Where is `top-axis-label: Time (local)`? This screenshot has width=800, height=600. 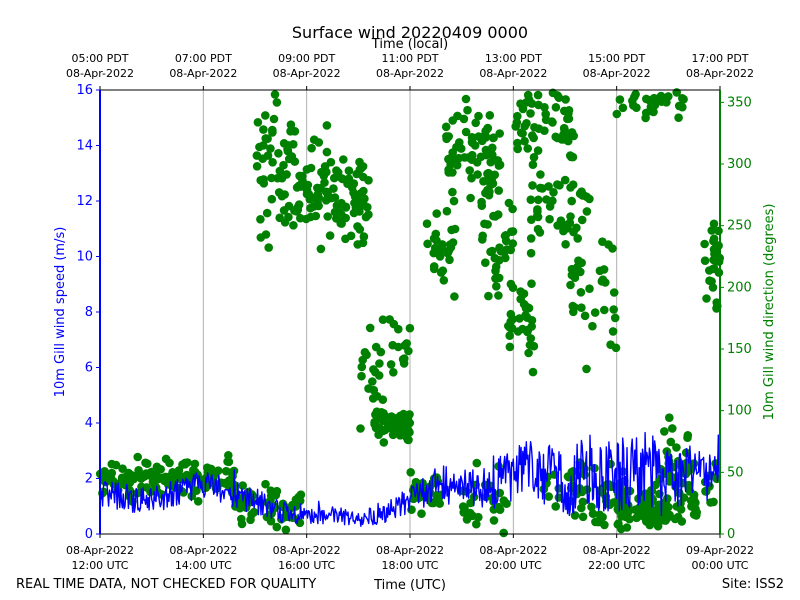 top-axis-label: Time (local) is located at coordinates (409, 44).